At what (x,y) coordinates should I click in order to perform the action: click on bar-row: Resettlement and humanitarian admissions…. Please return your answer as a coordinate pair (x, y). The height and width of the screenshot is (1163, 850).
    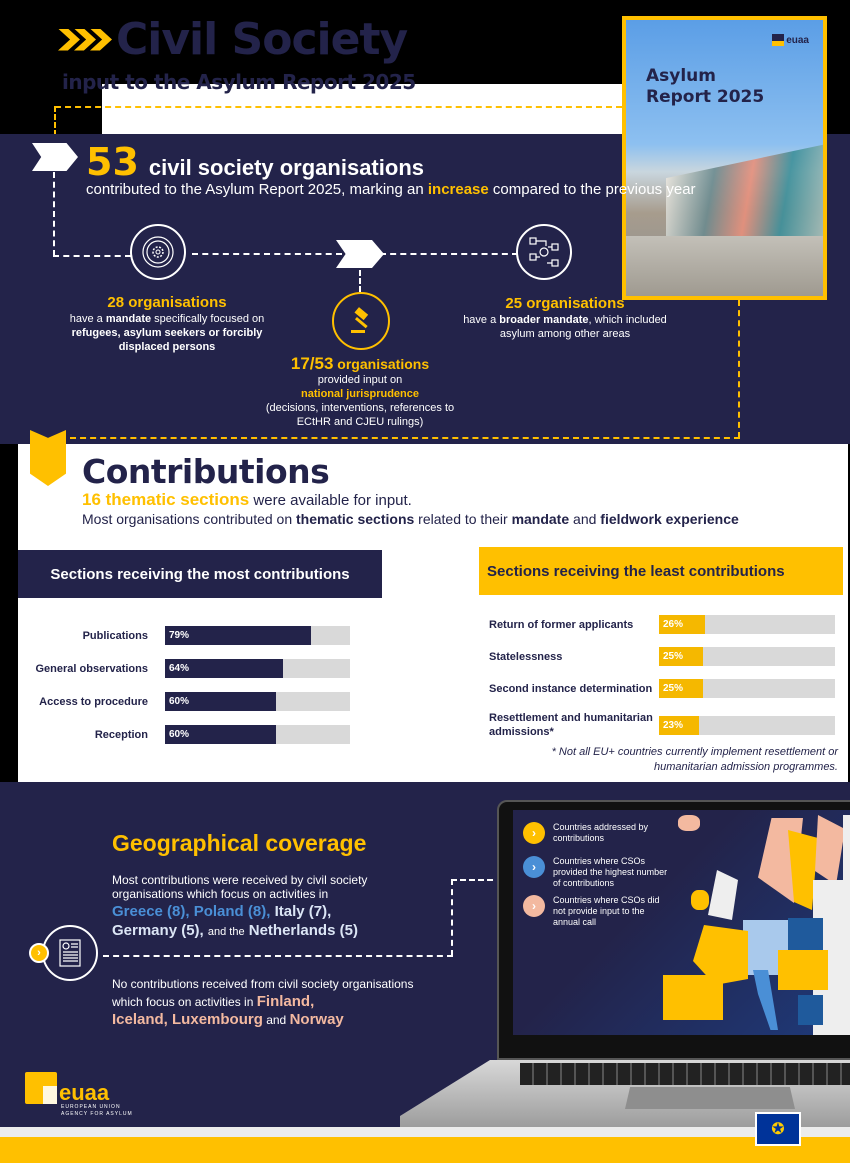
    Looking at the image, I should click on (662, 725).